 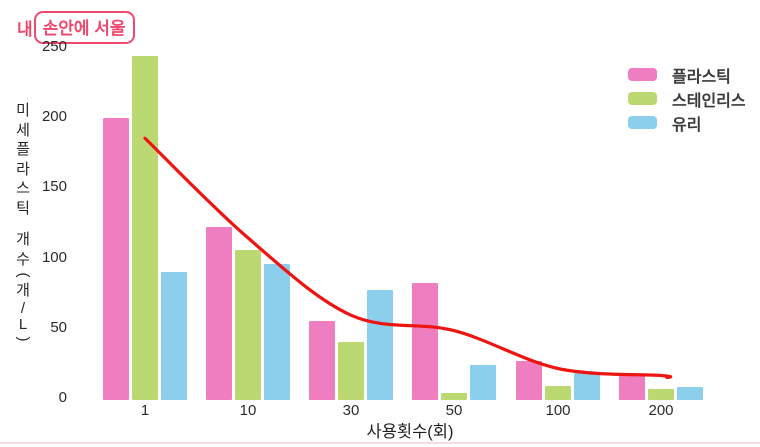 I want to click on y-axis-title: 미 세 플 라 스 틱 개 수(개 / L), so click(x=23, y=223).